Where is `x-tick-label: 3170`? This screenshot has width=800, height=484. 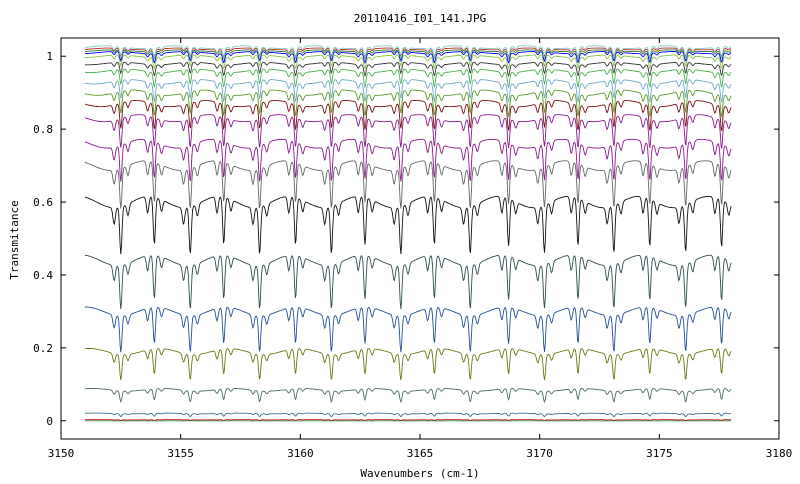
x-tick-label: 3170 is located at coordinates (539, 453).